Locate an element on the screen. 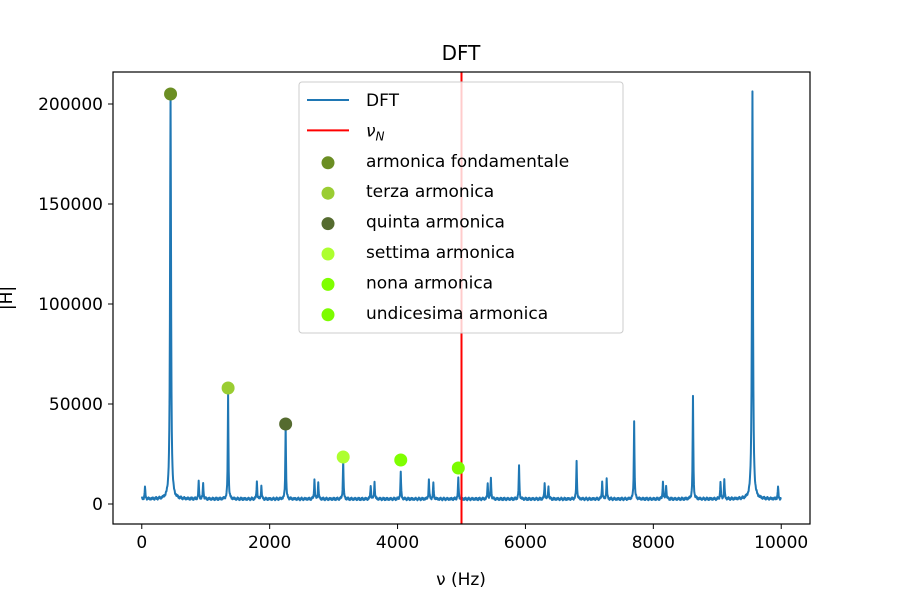  chart-title: DFT is located at coordinates (462, 53).